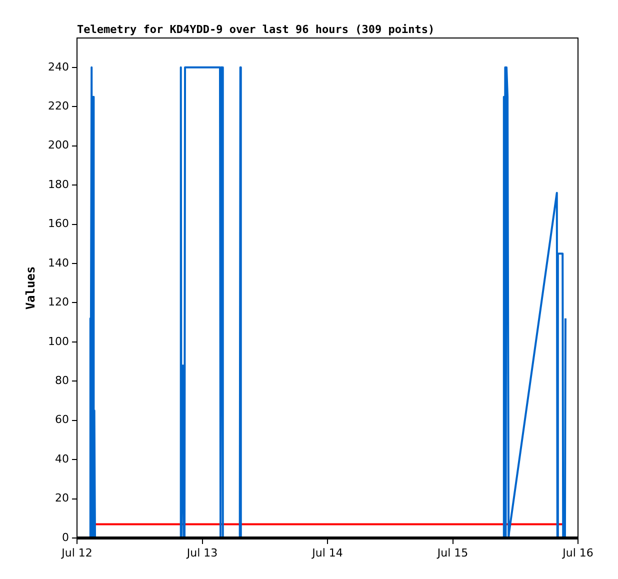 Image resolution: width=618 pixels, height=579 pixels. I want to click on y-tick-label: 160, so click(58, 223).